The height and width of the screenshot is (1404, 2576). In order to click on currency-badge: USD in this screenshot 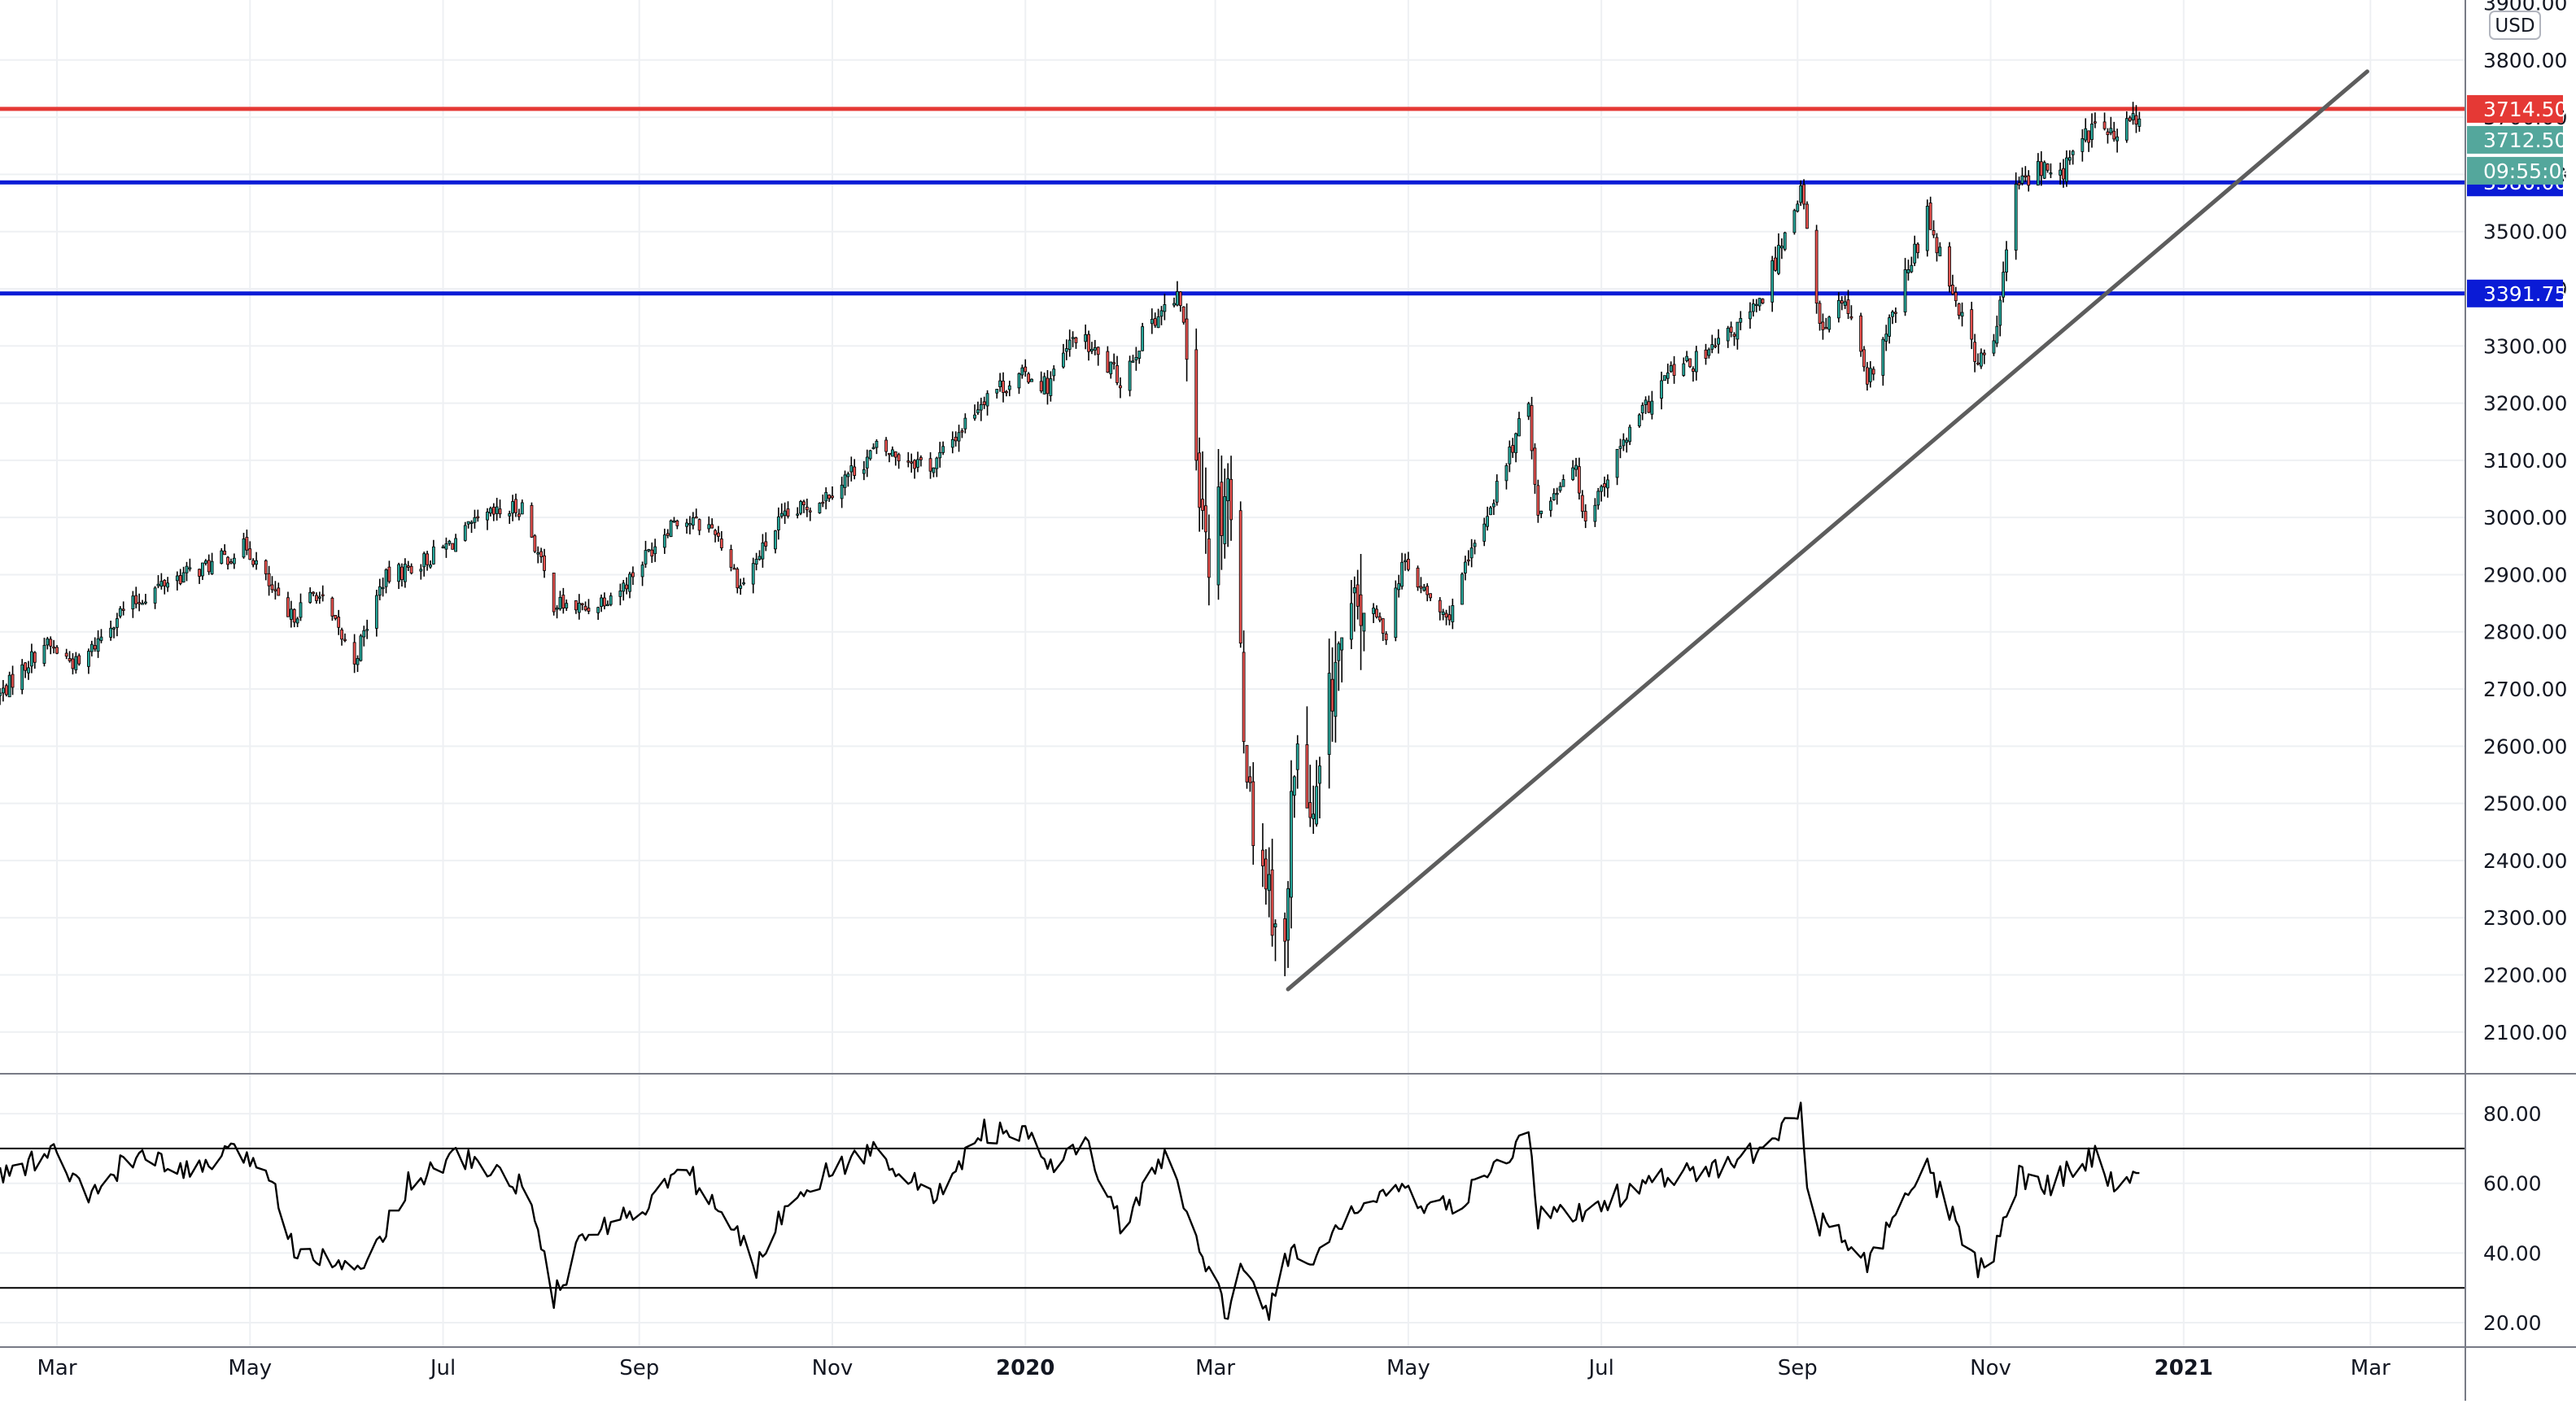, I will do `click(2515, 25)`.